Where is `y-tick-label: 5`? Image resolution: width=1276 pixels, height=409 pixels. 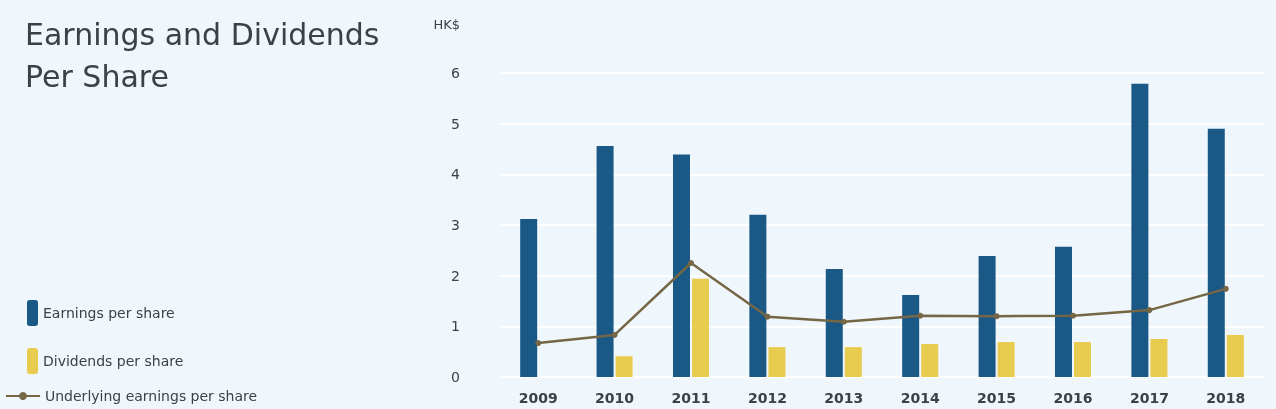
y-tick-label: 5 is located at coordinates (455, 123).